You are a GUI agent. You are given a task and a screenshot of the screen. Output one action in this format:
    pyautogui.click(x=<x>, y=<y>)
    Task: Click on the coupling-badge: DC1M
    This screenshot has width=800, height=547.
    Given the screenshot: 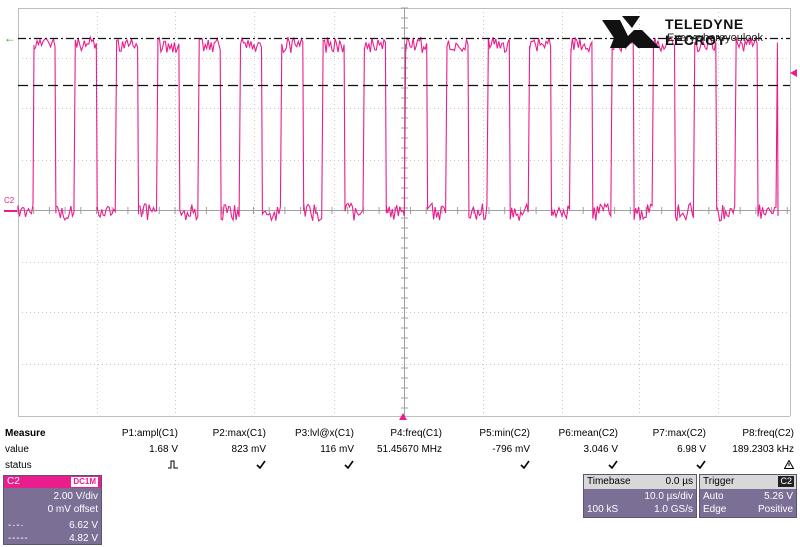 What is the action you would take?
    pyautogui.click(x=84, y=482)
    